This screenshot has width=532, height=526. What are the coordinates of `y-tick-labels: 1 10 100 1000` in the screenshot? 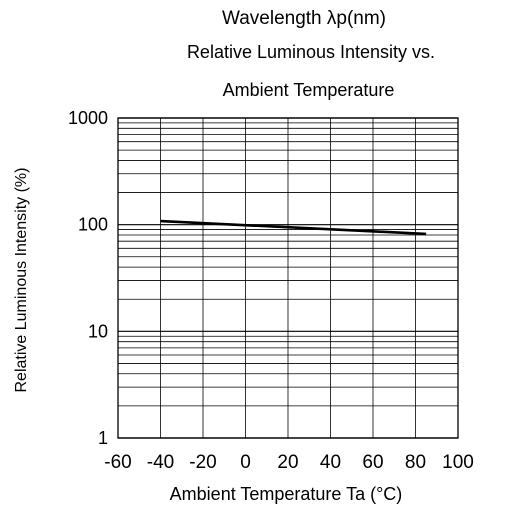 It's located at (88, 278).